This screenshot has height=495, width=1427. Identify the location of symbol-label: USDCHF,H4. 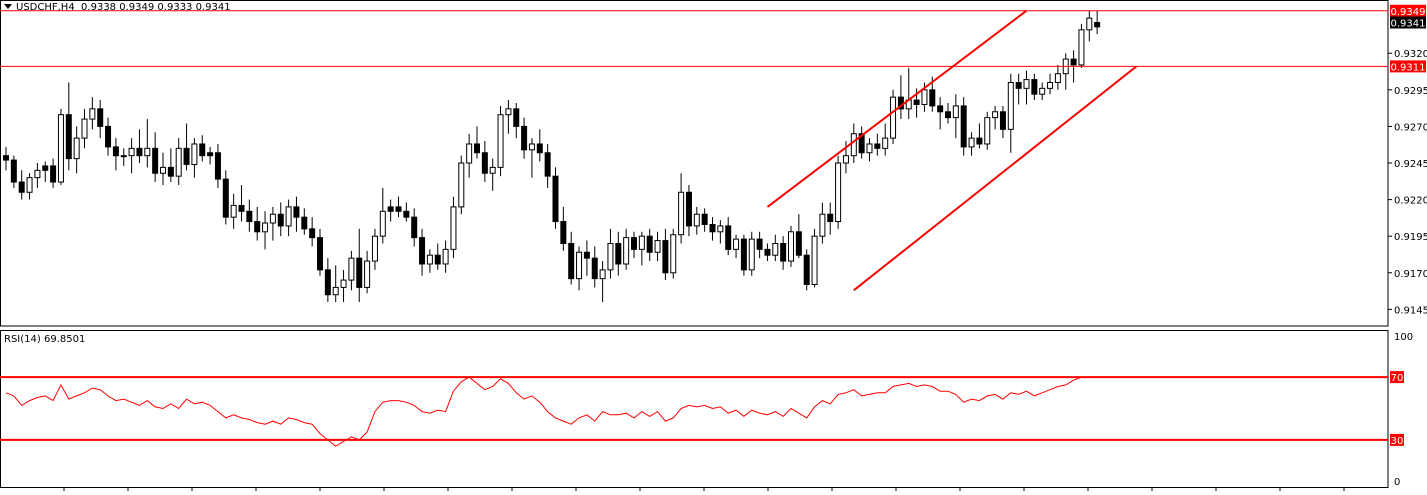
(45, 7).